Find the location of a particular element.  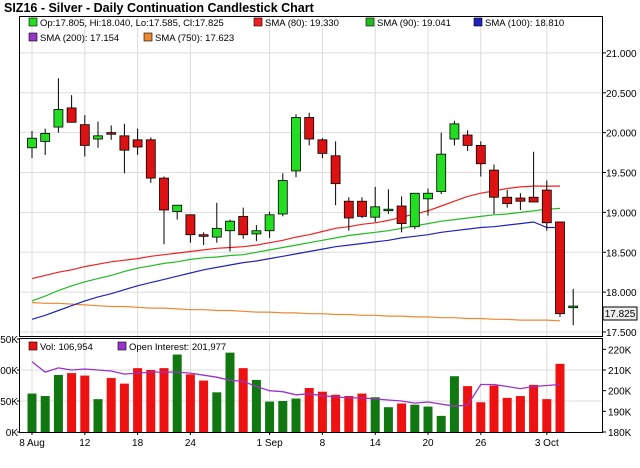

legend-label-sma90: SMA (90): 19.041 is located at coordinates (414, 23).